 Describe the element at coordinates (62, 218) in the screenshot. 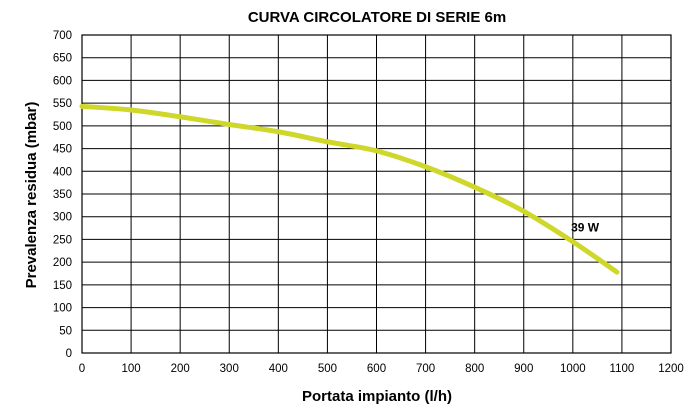

I see `y-tick-label: 300` at that location.